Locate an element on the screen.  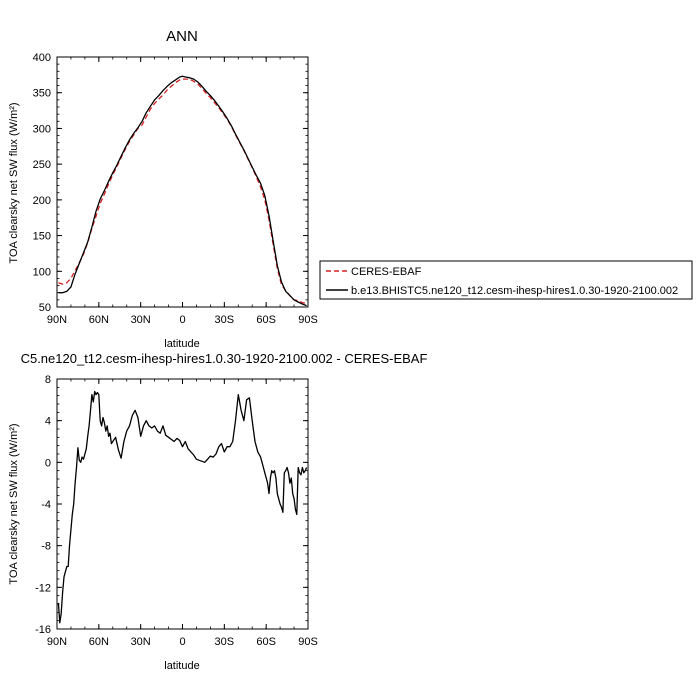
top-xtick-label: 90N is located at coordinates (57, 320).